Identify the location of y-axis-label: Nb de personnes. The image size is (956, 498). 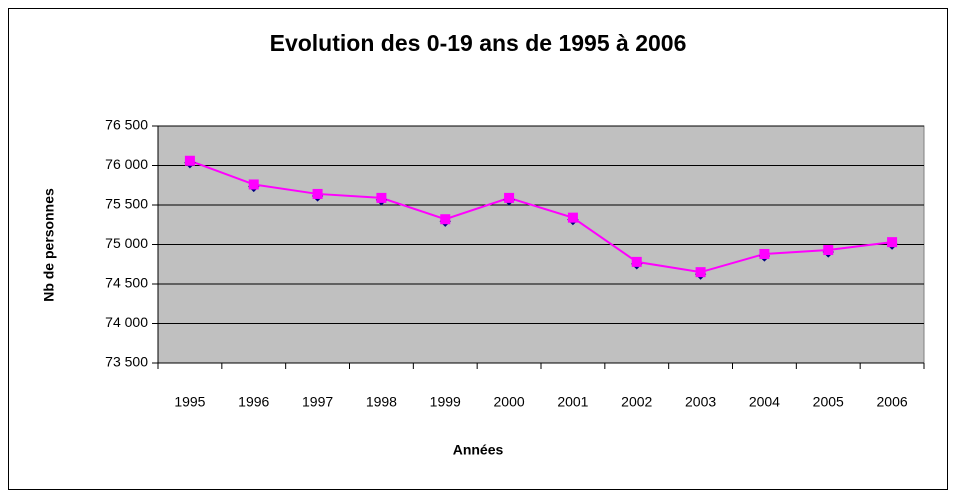
(49, 245).